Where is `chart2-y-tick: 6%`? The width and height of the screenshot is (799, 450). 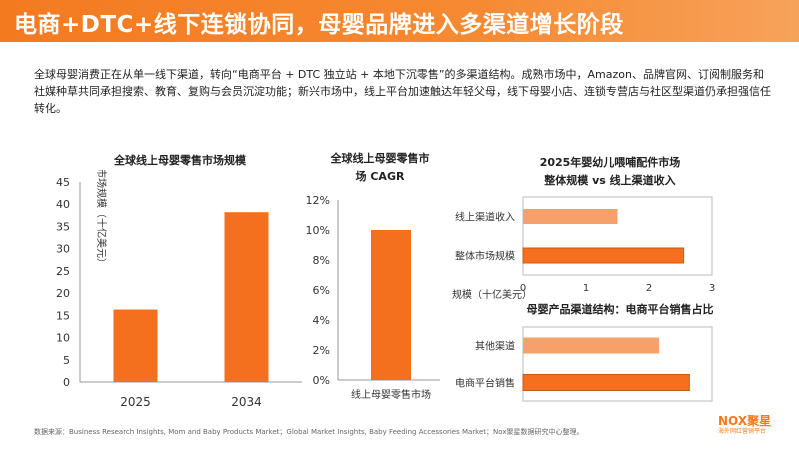
chart2-y-tick: 6% is located at coordinates (321, 290).